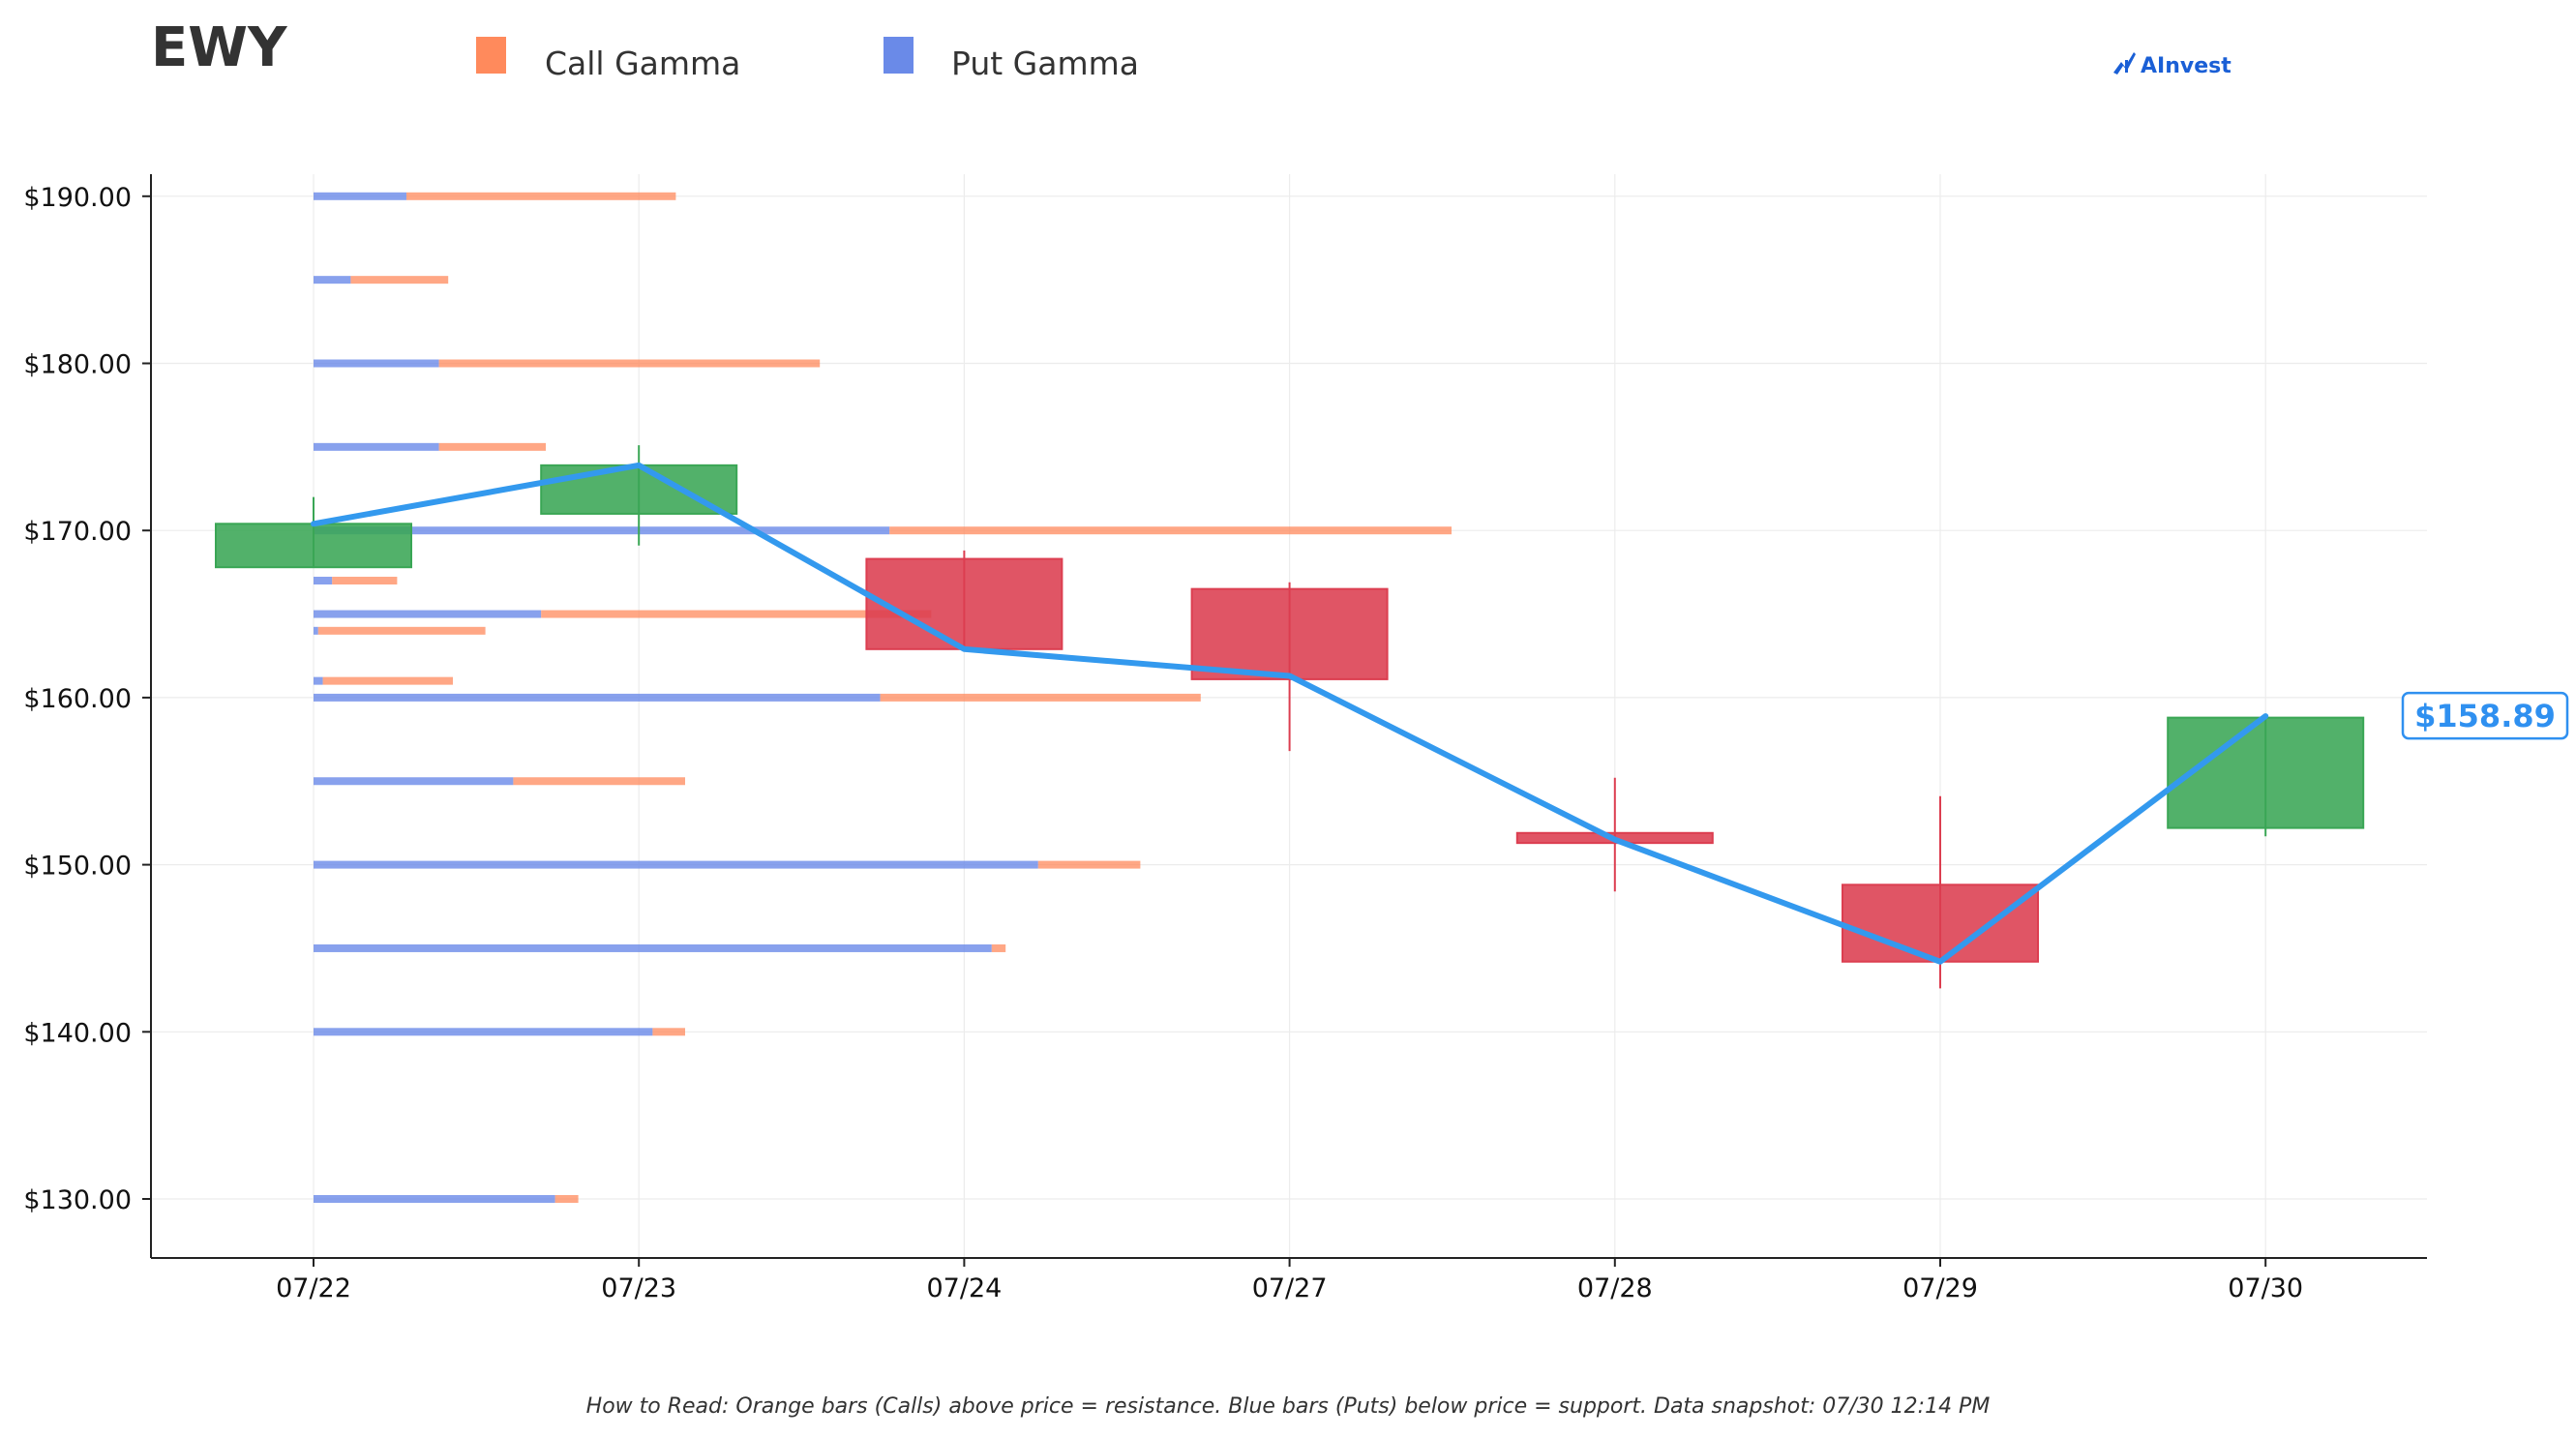 This screenshot has height=1437, width=2576. Describe the element at coordinates (77, 867) in the screenshot. I see `y-tick-label: $150.00` at that location.